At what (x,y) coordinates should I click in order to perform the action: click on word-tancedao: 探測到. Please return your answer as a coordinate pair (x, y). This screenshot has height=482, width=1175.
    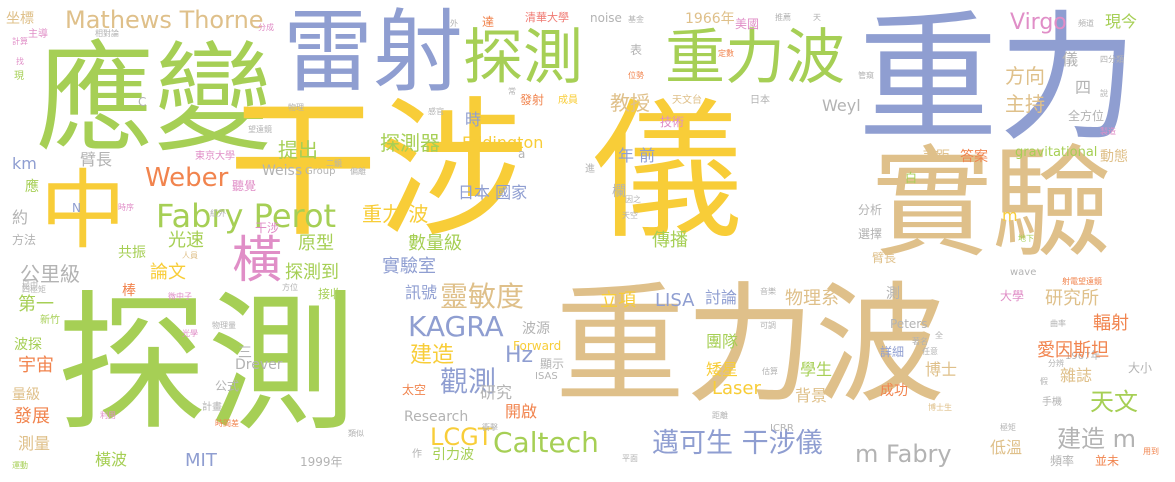
    Looking at the image, I should click on (312, 272).